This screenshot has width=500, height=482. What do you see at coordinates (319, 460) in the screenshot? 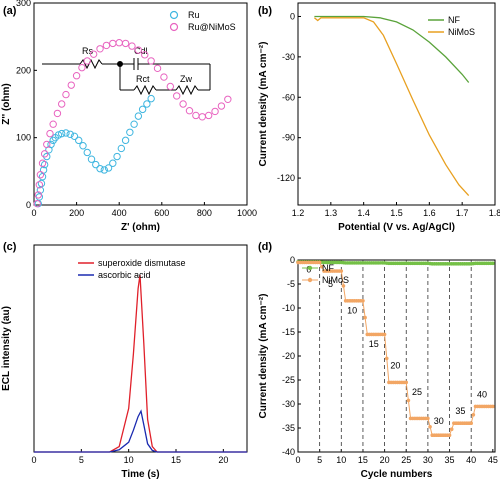
I see `x-tick-label-d-1: 5` at bounding box center [319, 460].